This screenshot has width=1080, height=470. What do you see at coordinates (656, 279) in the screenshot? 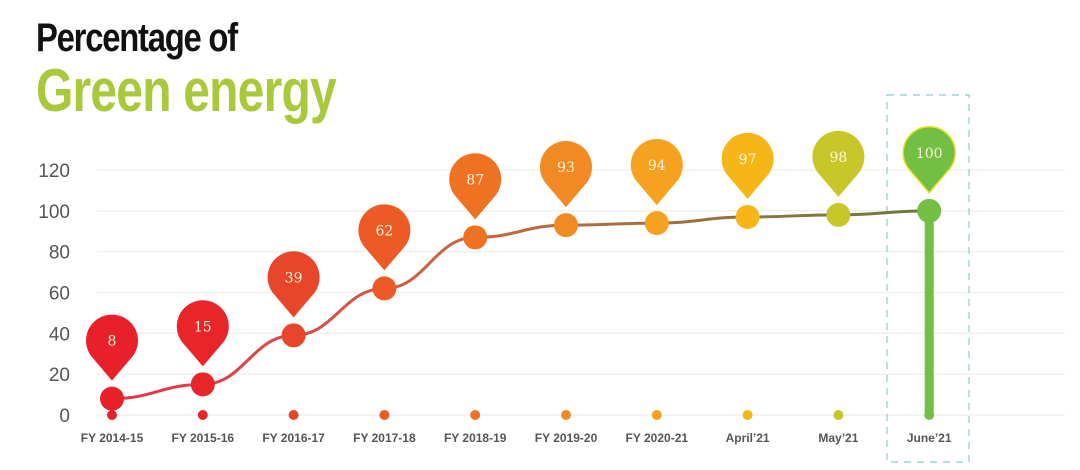
I see `data-point-group: 94` at bounding box center [656, 279].